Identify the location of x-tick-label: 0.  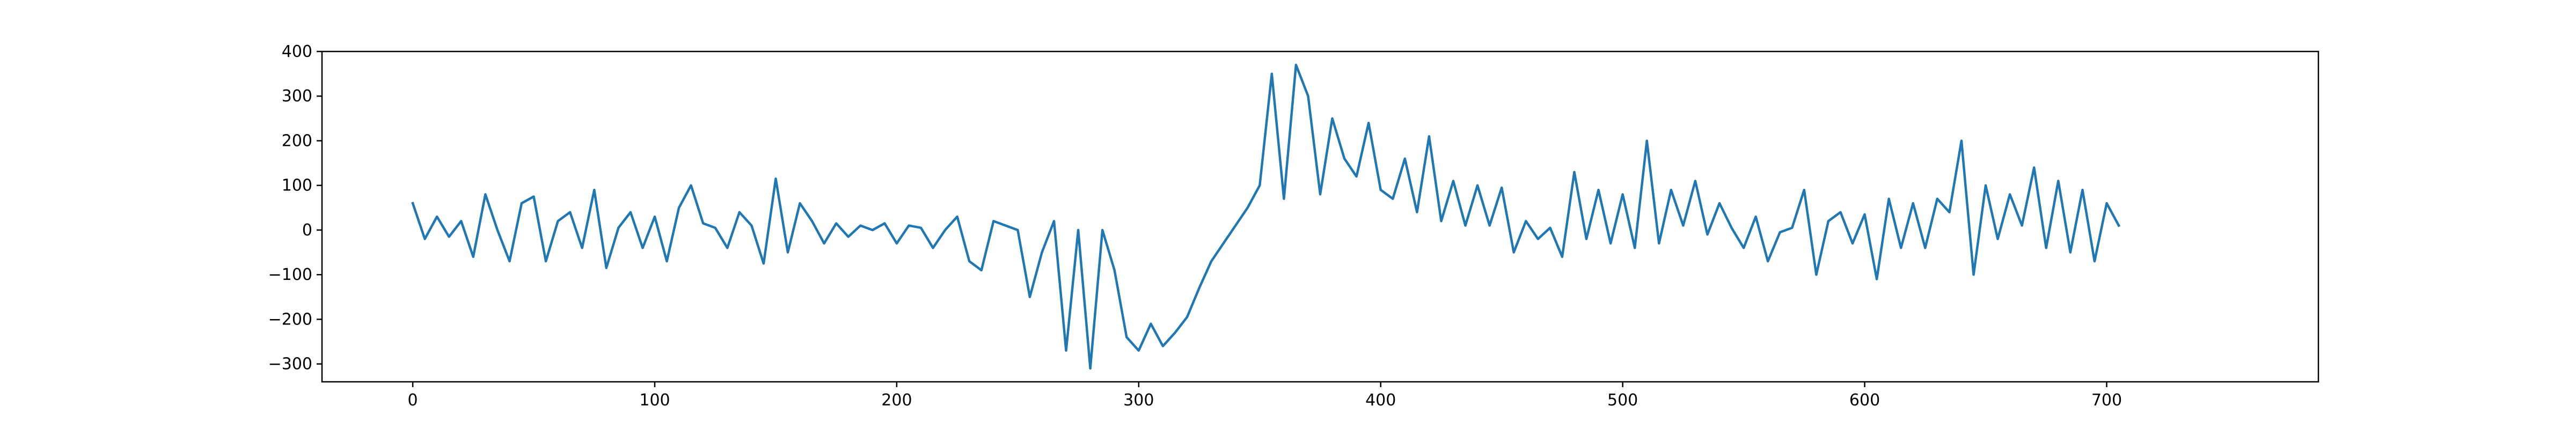
(413, 400).